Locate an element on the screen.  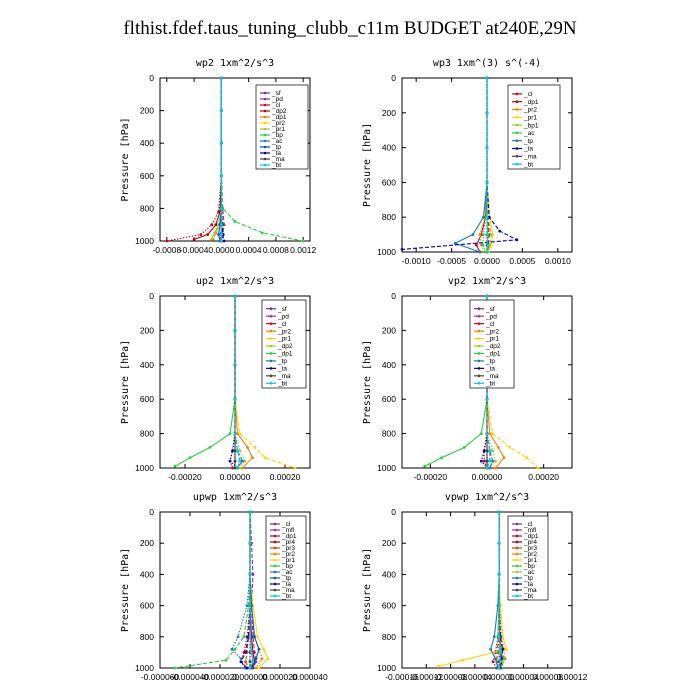
legend-label: _mfl is located at coordinates (530, 530).